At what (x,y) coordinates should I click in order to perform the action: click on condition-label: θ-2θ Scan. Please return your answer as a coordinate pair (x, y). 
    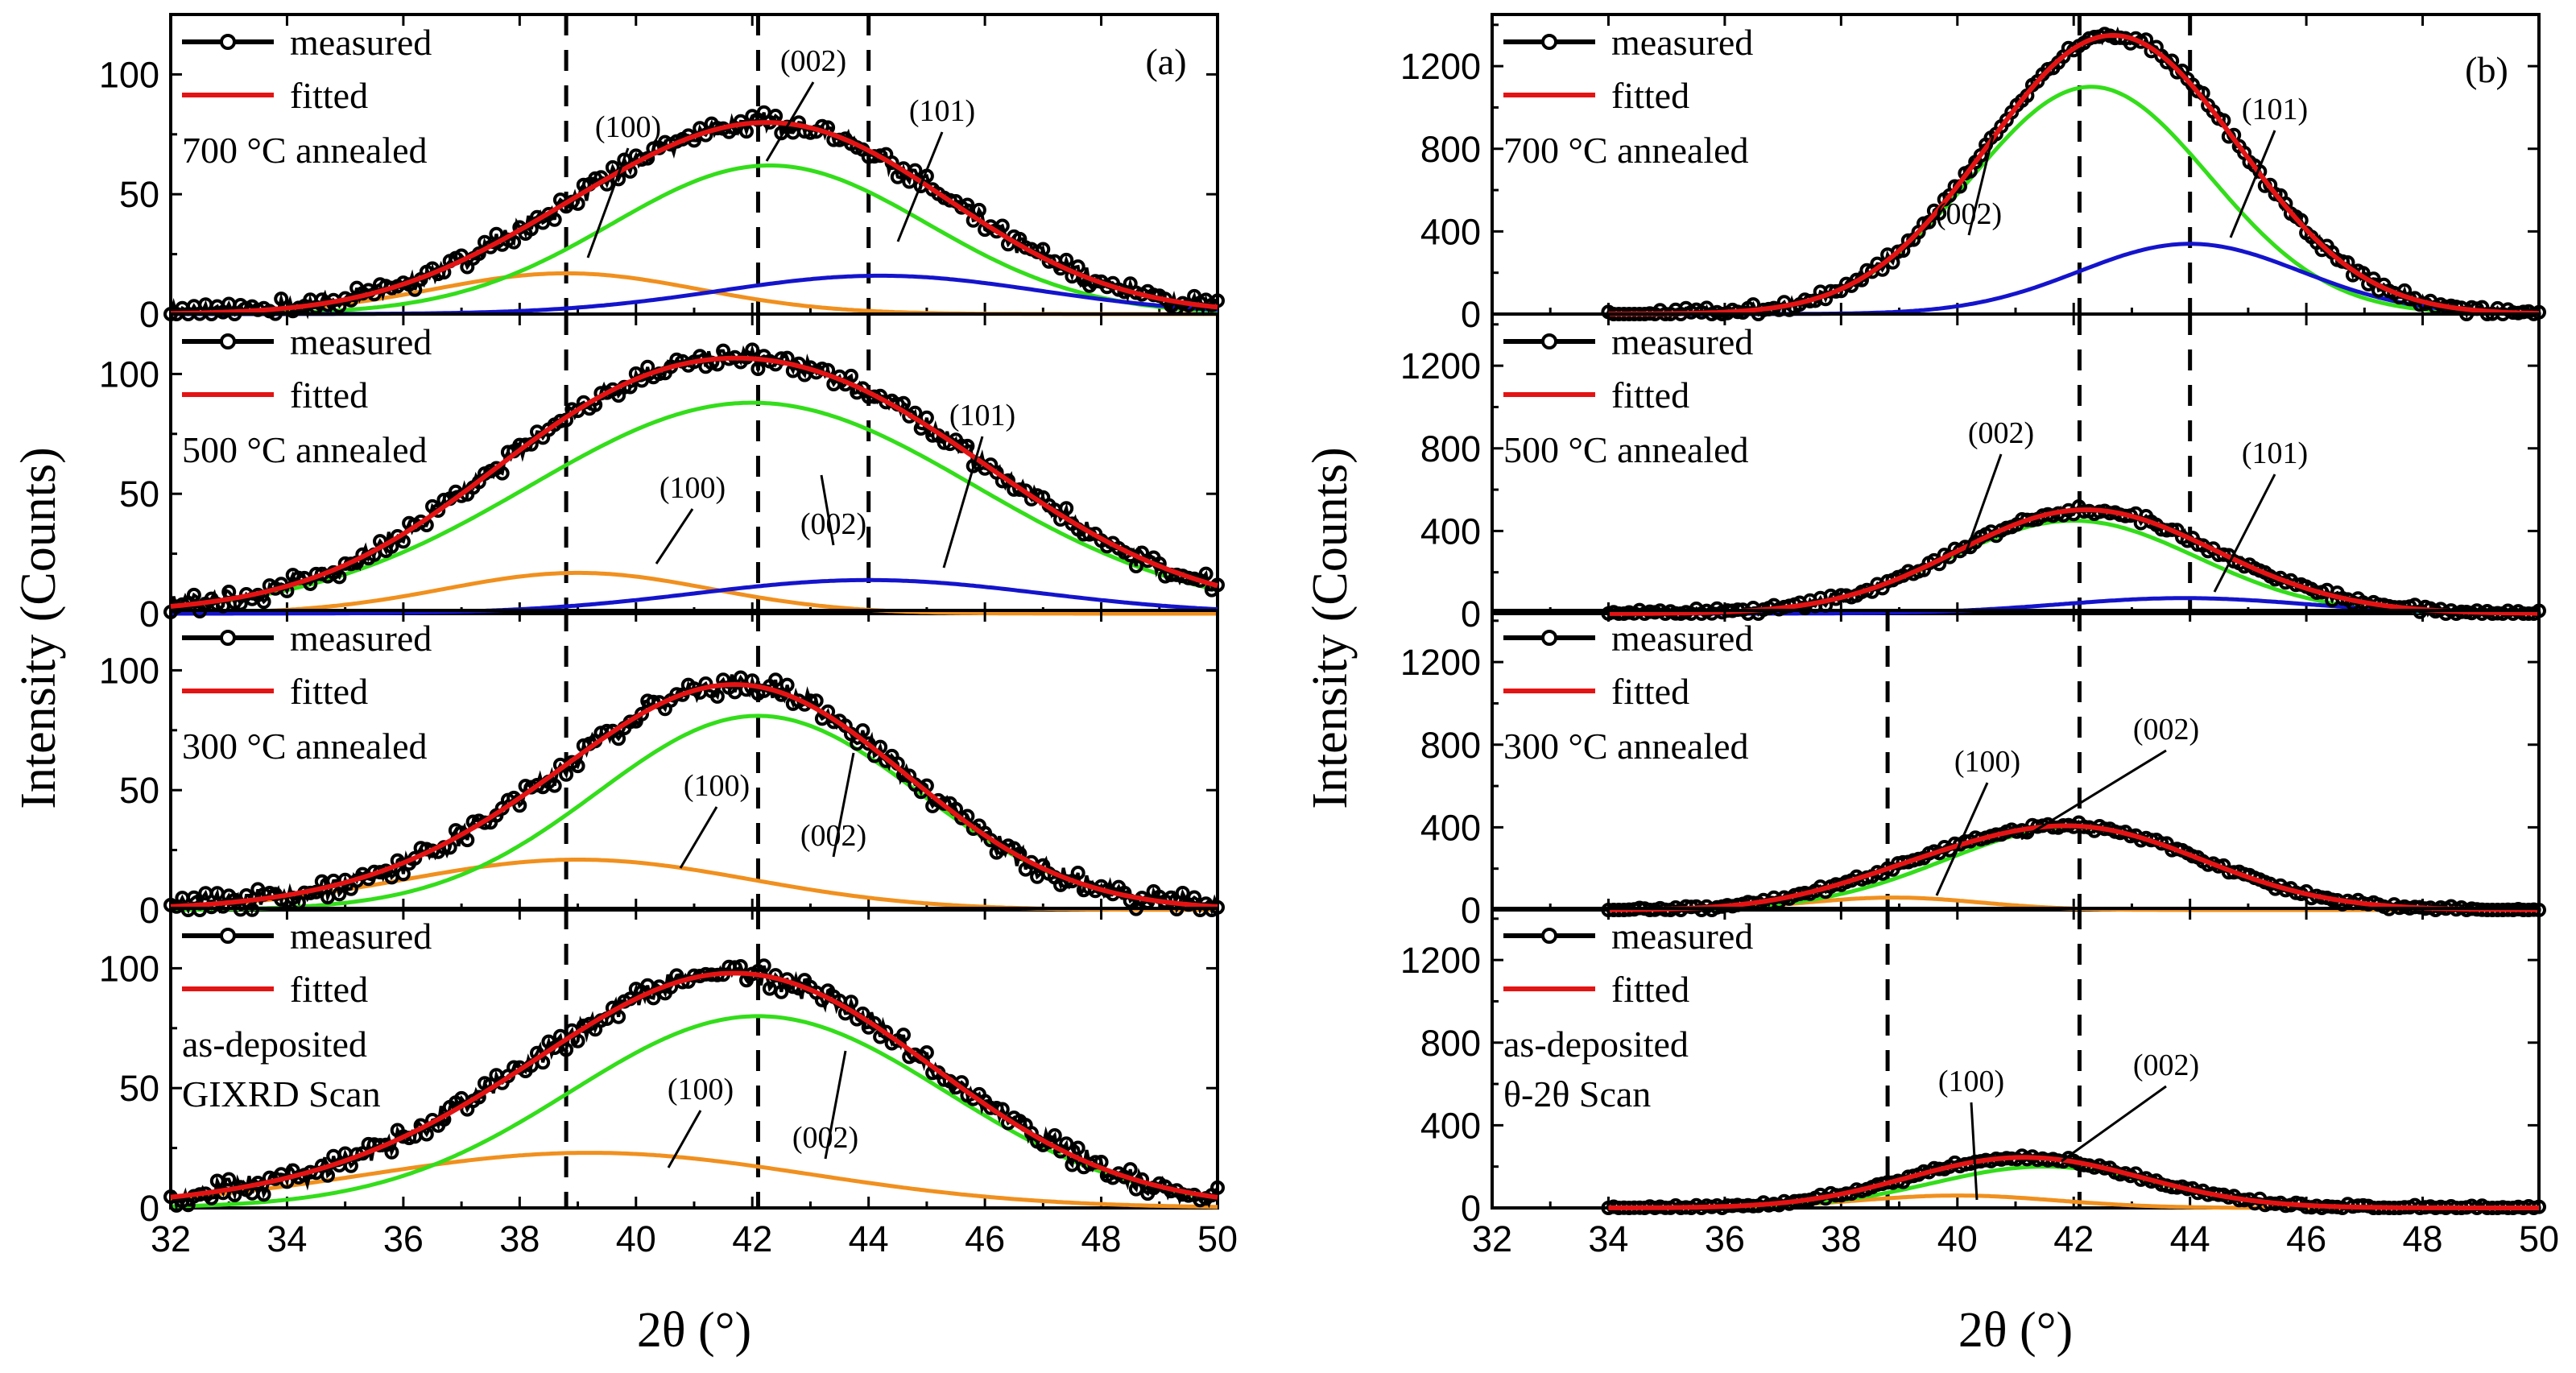
    Looking at the image, I should click on (1577, 1094).